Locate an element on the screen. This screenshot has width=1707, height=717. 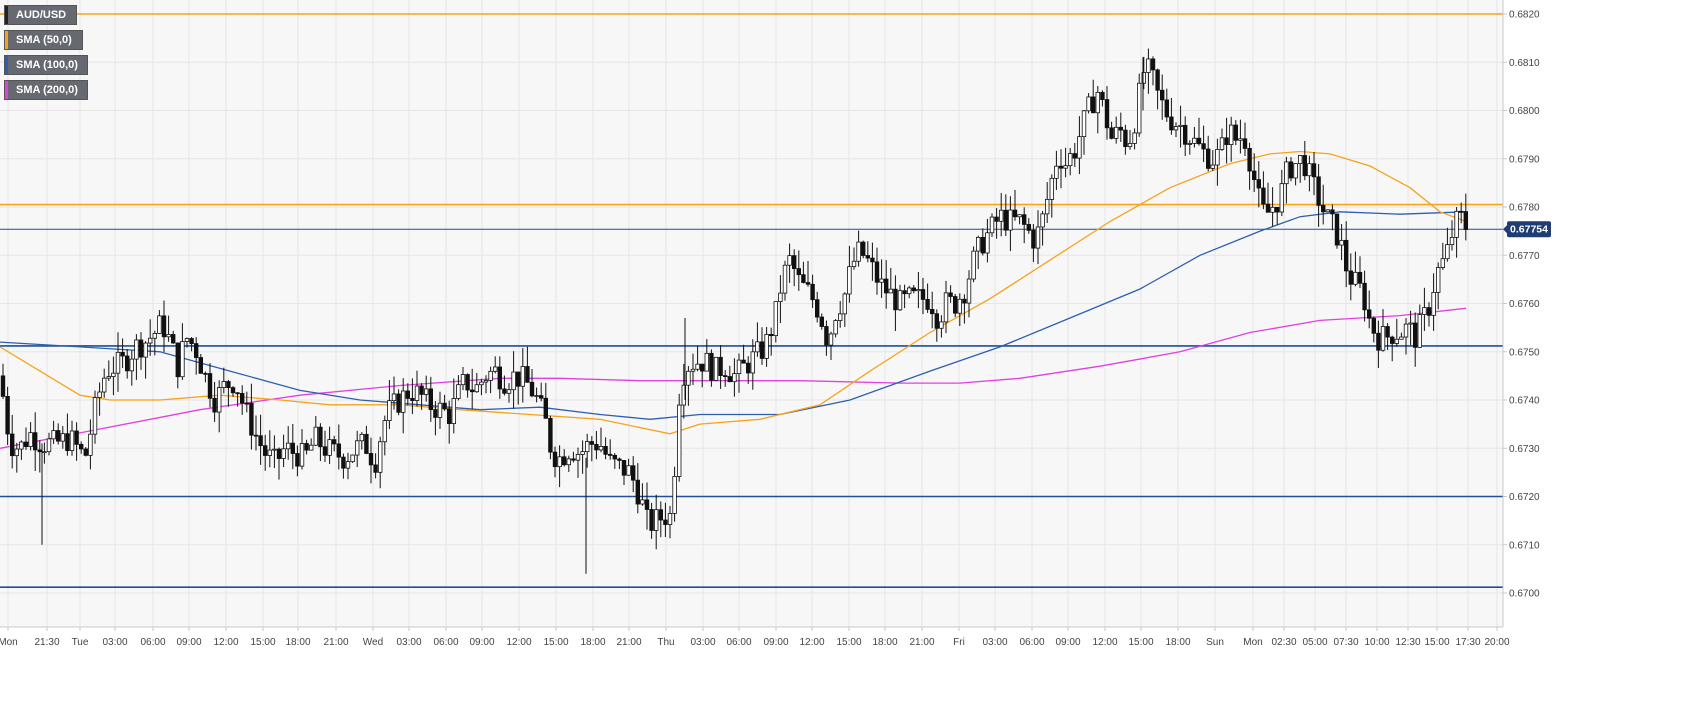
legend-label: SMA (200,0) is located at coordinates (47, 90).